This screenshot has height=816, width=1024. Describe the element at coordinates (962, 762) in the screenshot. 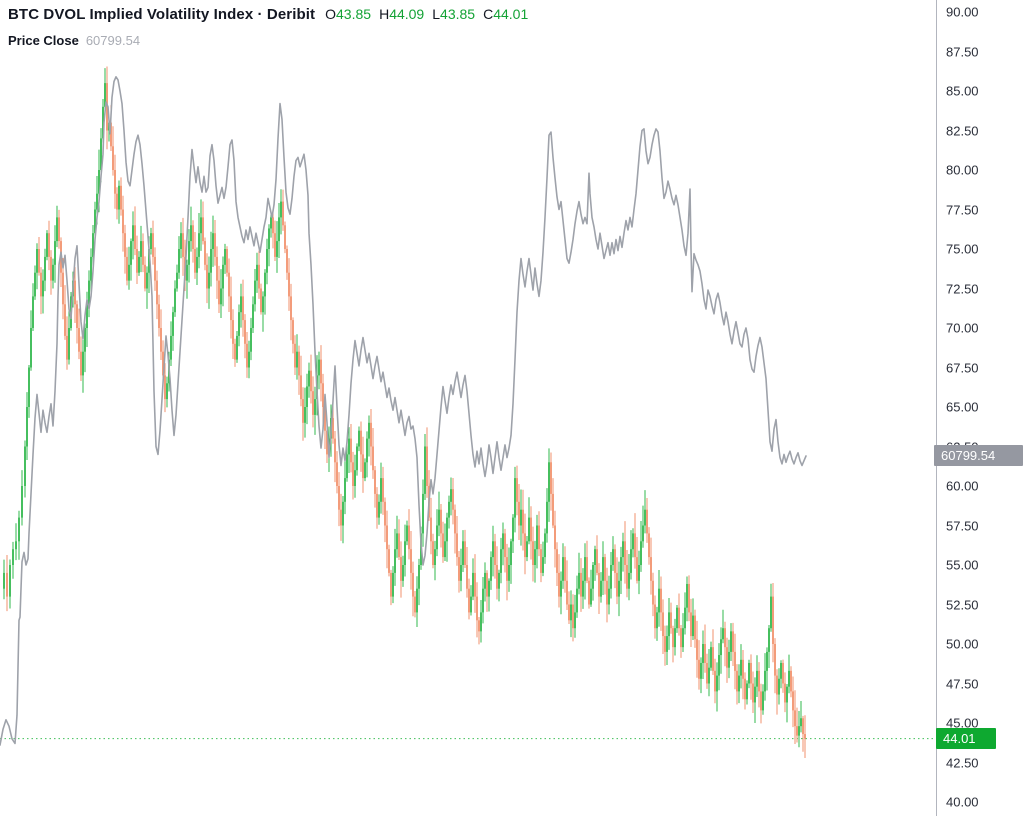

I see `price-axis-tick: 42.50` at that location.